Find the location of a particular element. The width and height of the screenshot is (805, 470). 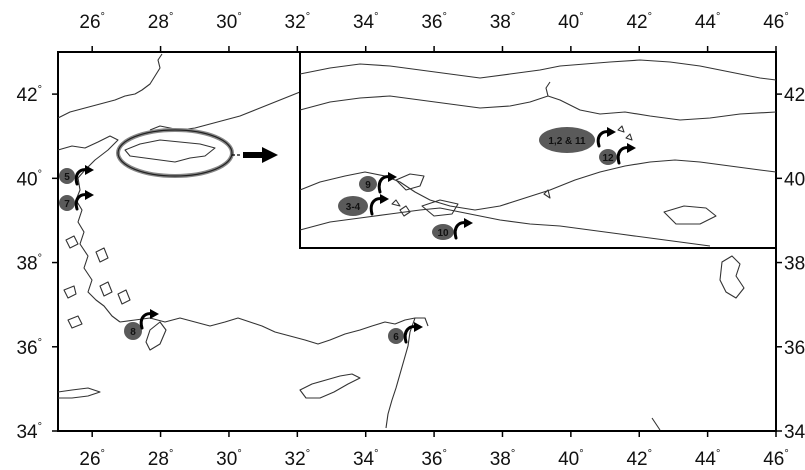

inset-marmara-south is located at coordinates (538, 185).